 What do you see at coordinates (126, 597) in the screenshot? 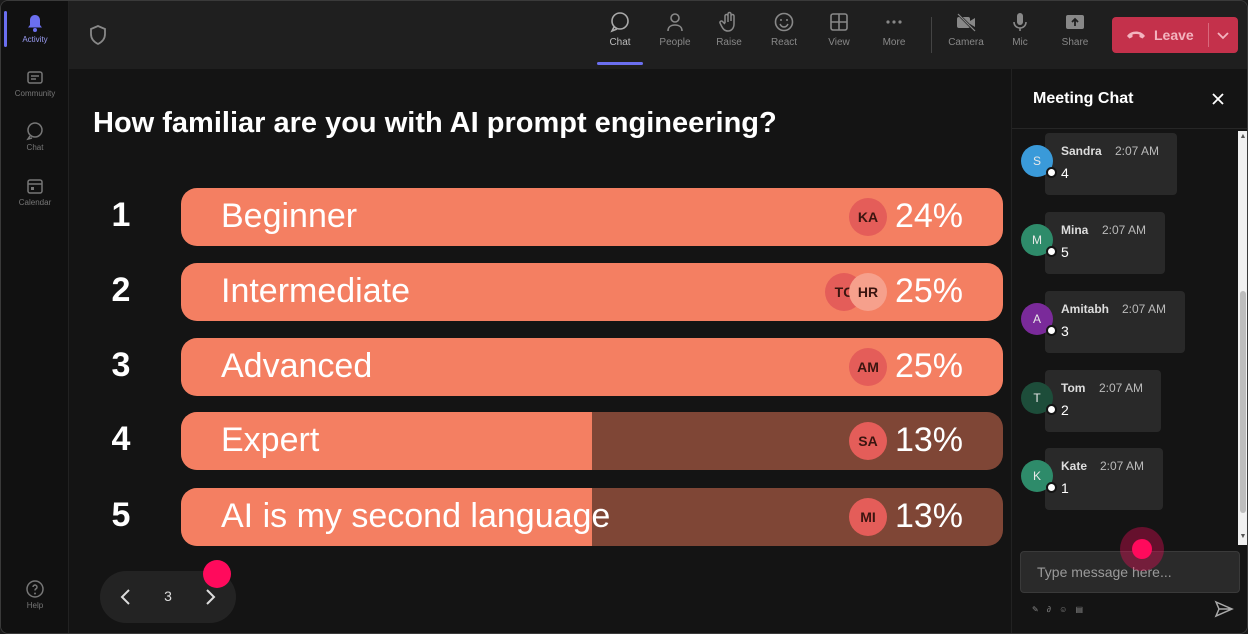
I see `chevron-left-icon` at bounding box center [126, 597].